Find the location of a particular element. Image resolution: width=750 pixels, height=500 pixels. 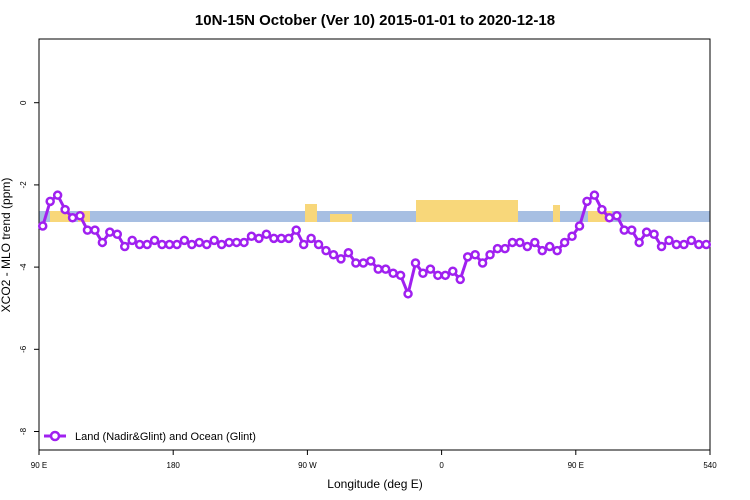

legend-label: Land (Nadir&Glint) and Ocean (Glint) is located at coordinates (165, 437).